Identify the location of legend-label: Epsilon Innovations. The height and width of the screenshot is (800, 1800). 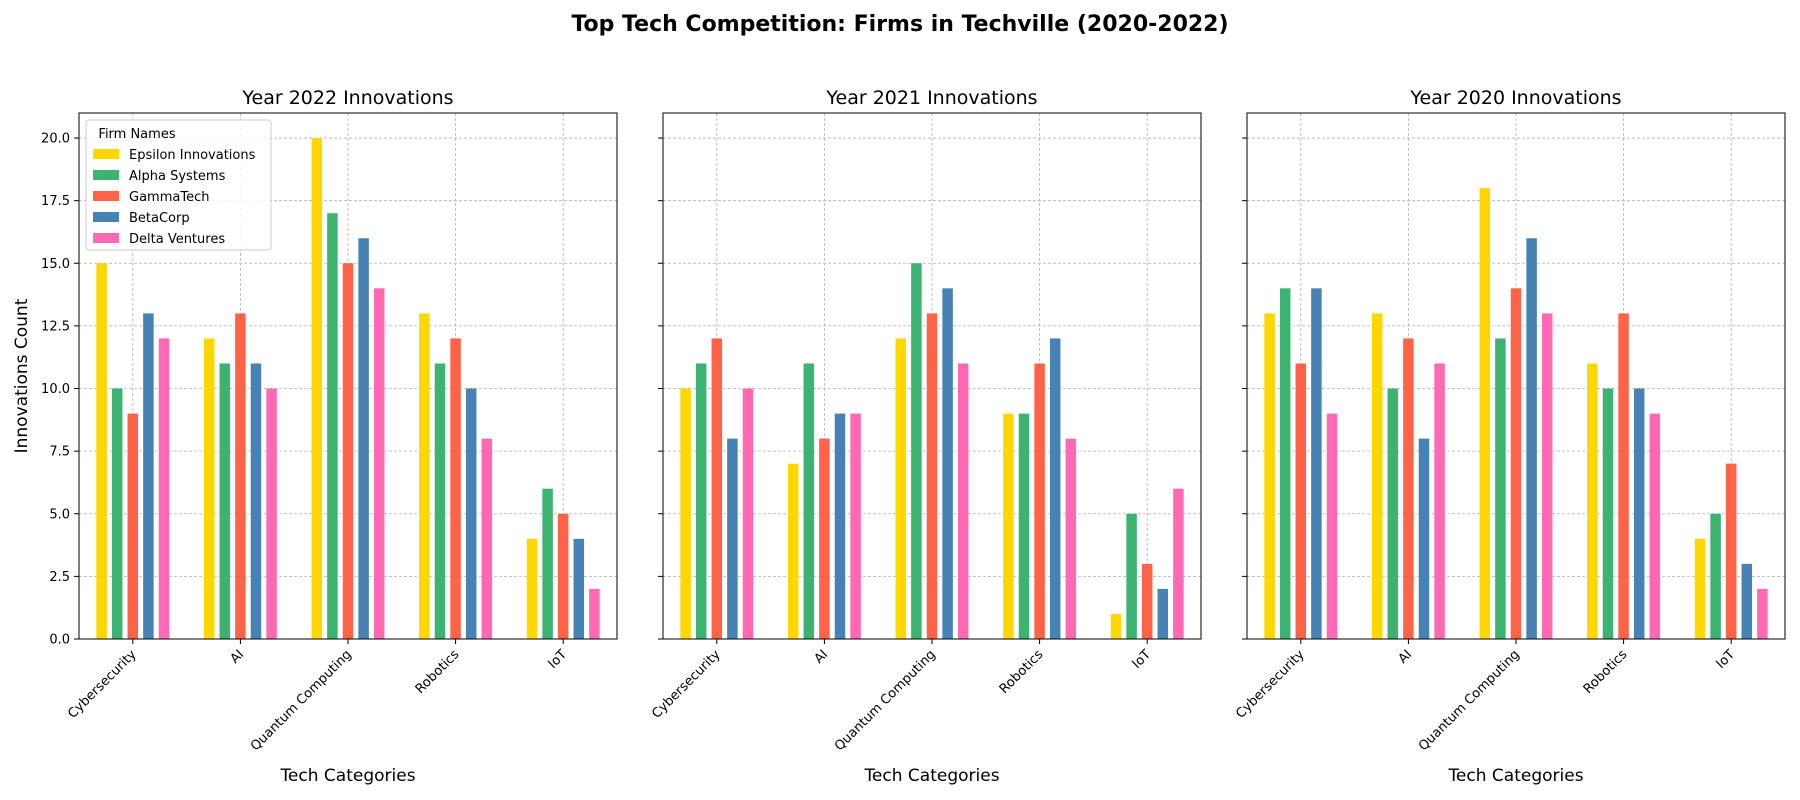
(192, 155).